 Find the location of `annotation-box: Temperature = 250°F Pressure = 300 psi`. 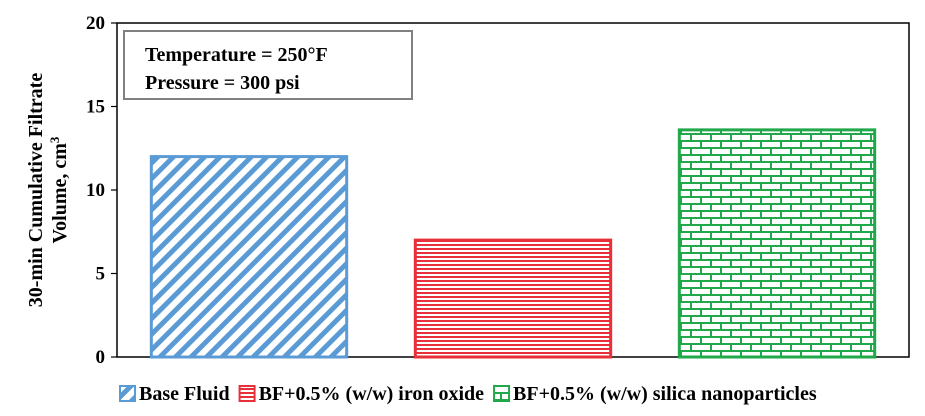

annotation-box: Temperature = 250°F Pressure = 300 psi is located at coordinates (268, 65).